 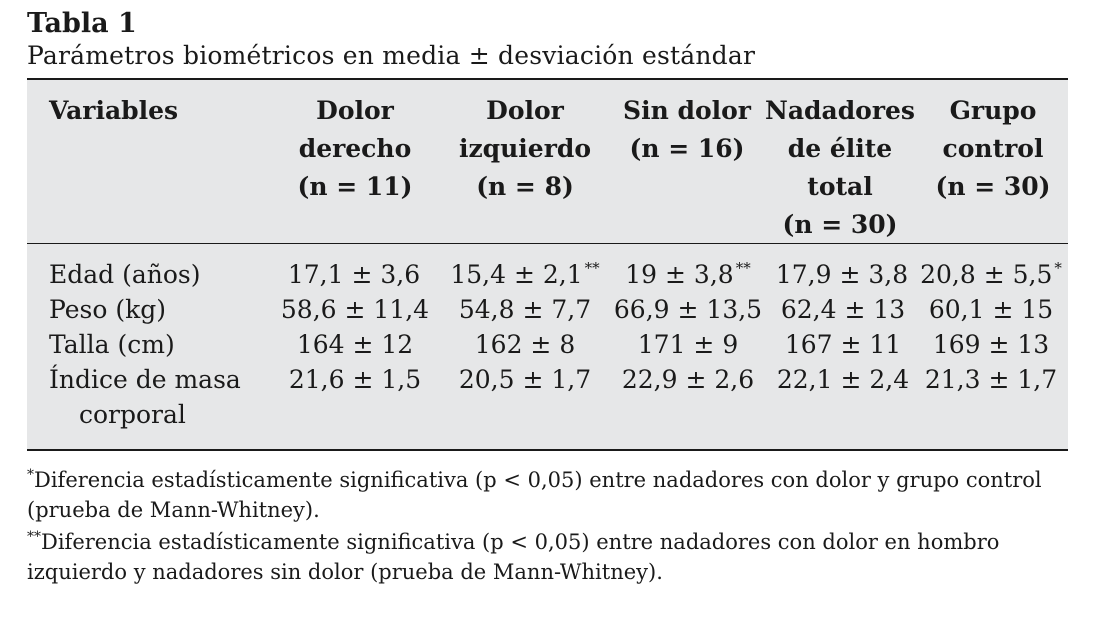 What do you see at coordinates (688, 379) in the screenshot?
I see `table-cell: 22,9 ± 2,6` at bounding box center [688, 379].